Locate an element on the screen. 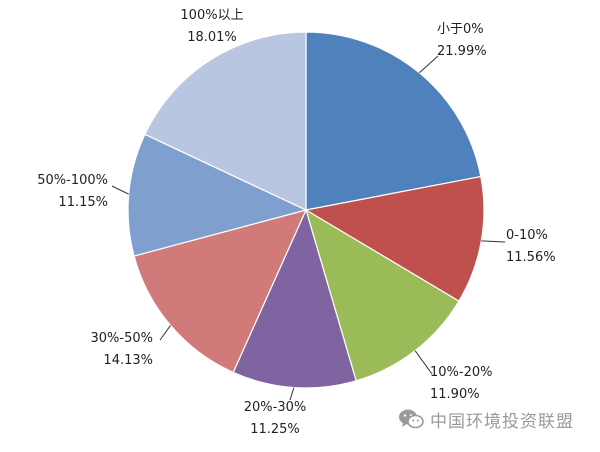 This screenshot has width=600, height=452. slice-label-1: 0-10% is located at coordinates (527, 235).